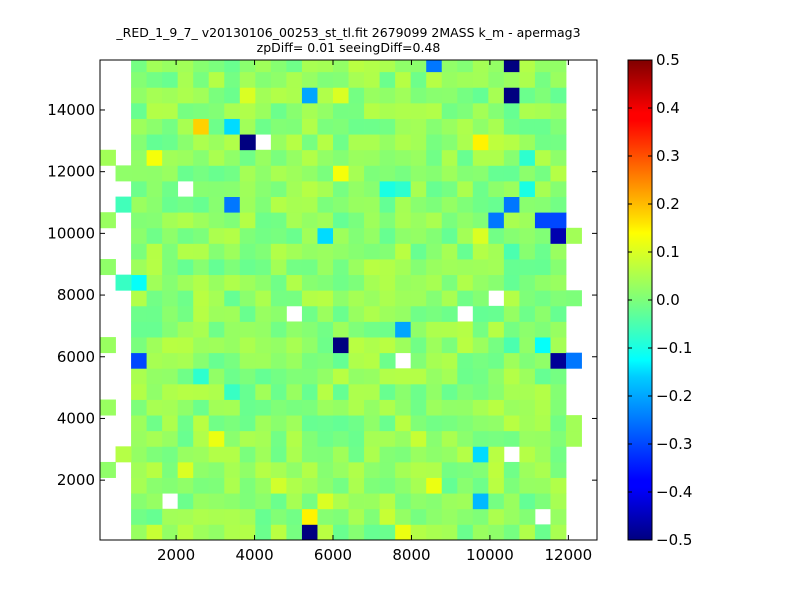 The height and width of the screenshot is (600, 800). I want to click on colorbar-axis: 0.5 0.4 0.3 0.2 0.1 0.0 −0.1 −0.2 −0.3 −0.4 −0.5, so click(660, 300).